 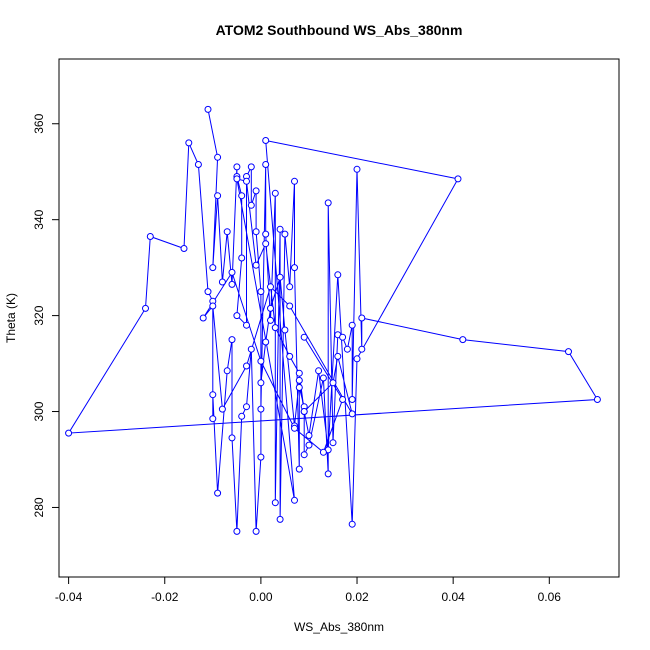 What do you see at coordinates (39, 507) in the screenshot?
I see `y-tick-label: 280` at bounding box center [39, 507].